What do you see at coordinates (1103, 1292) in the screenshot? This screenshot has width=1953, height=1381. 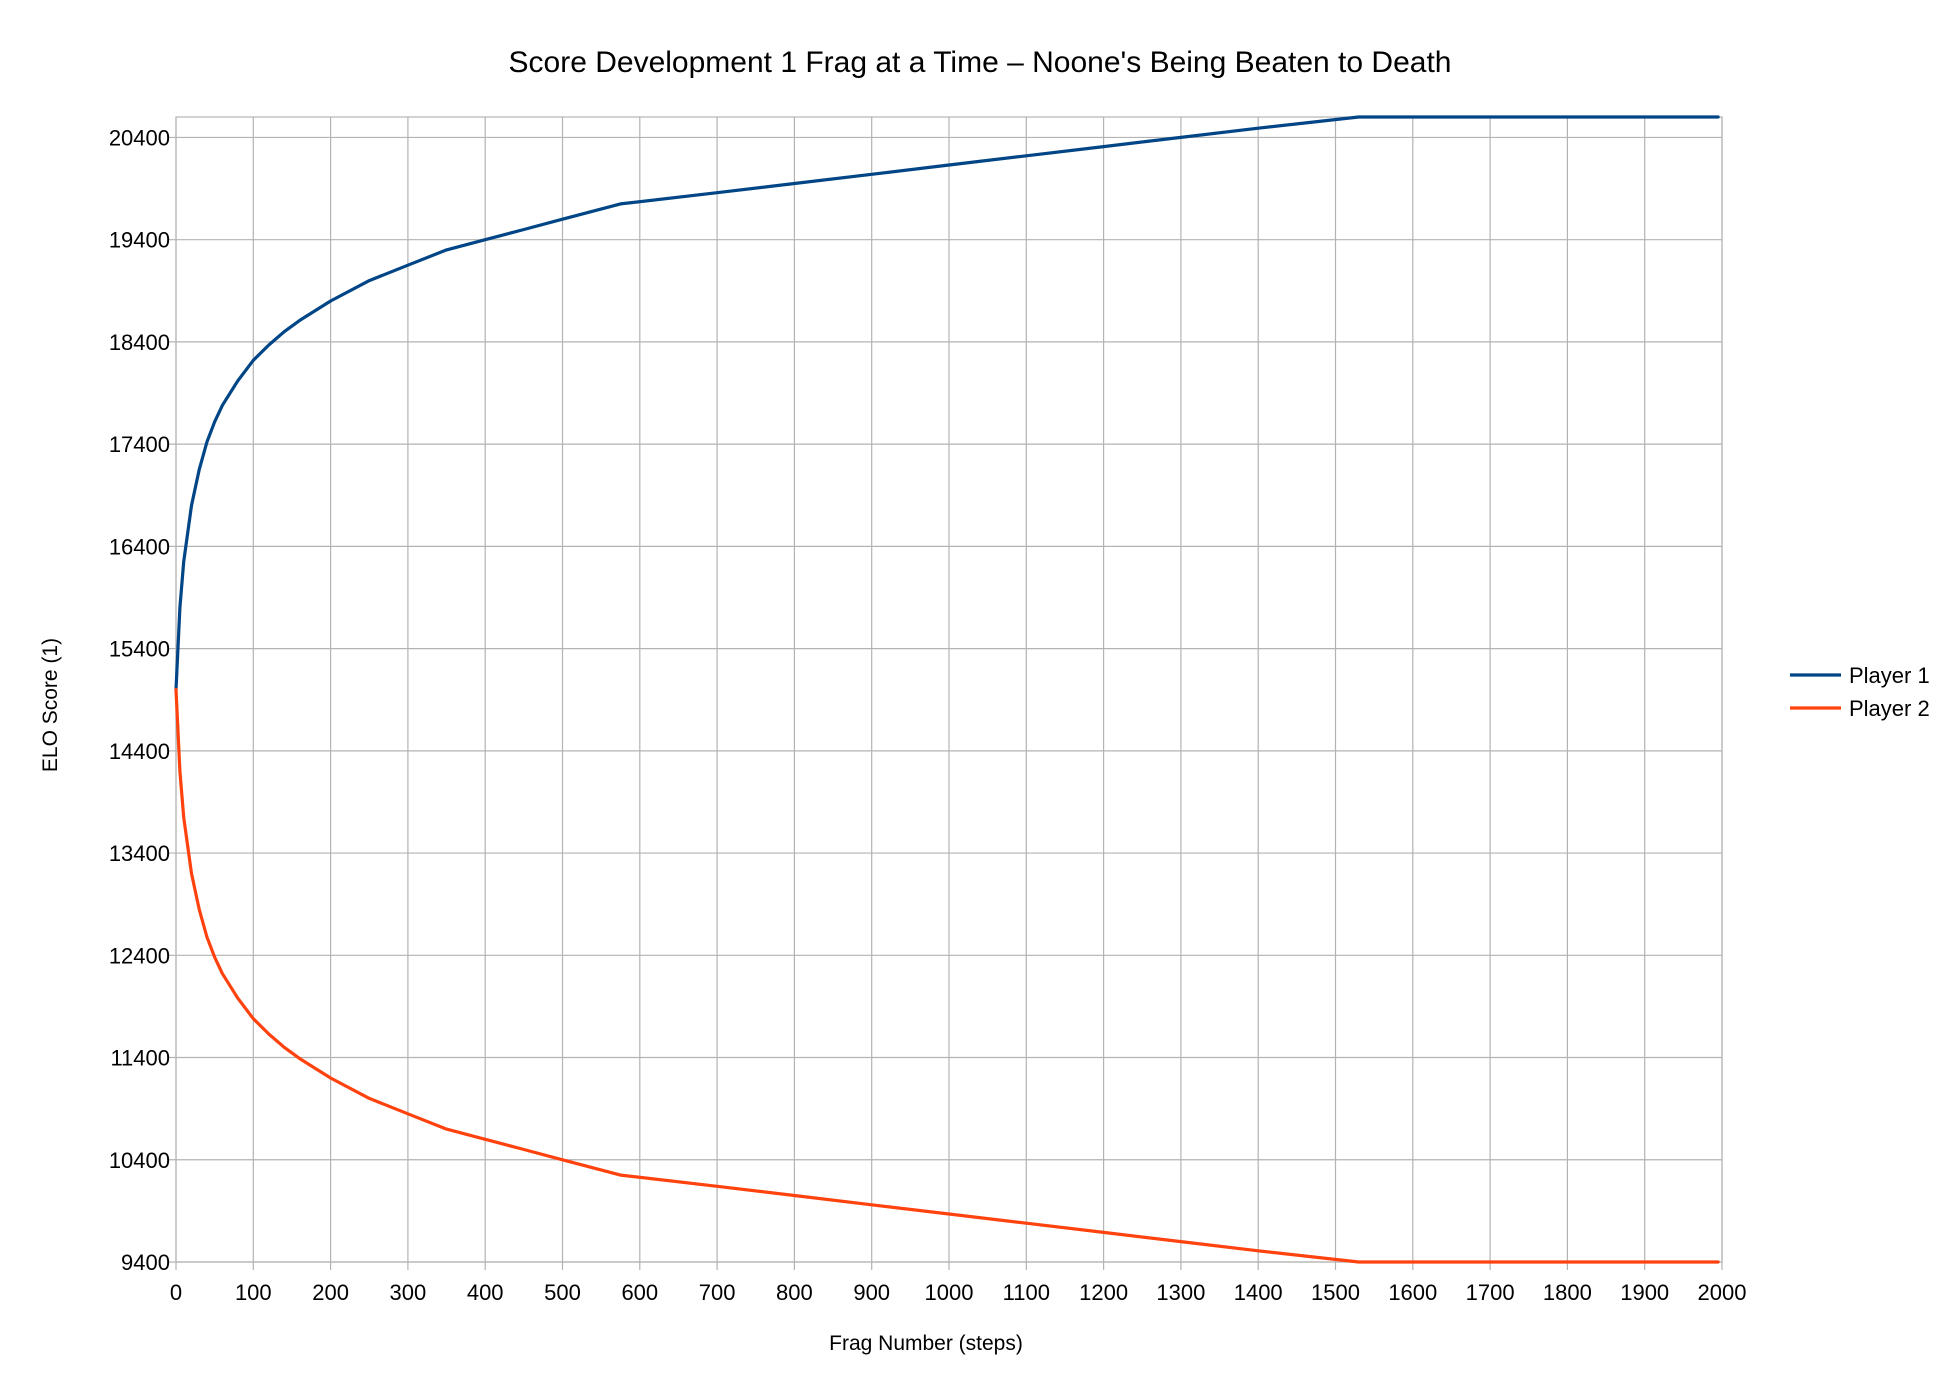 I see `x-tick-label: 1200` at bounding box center [1103, 1292].